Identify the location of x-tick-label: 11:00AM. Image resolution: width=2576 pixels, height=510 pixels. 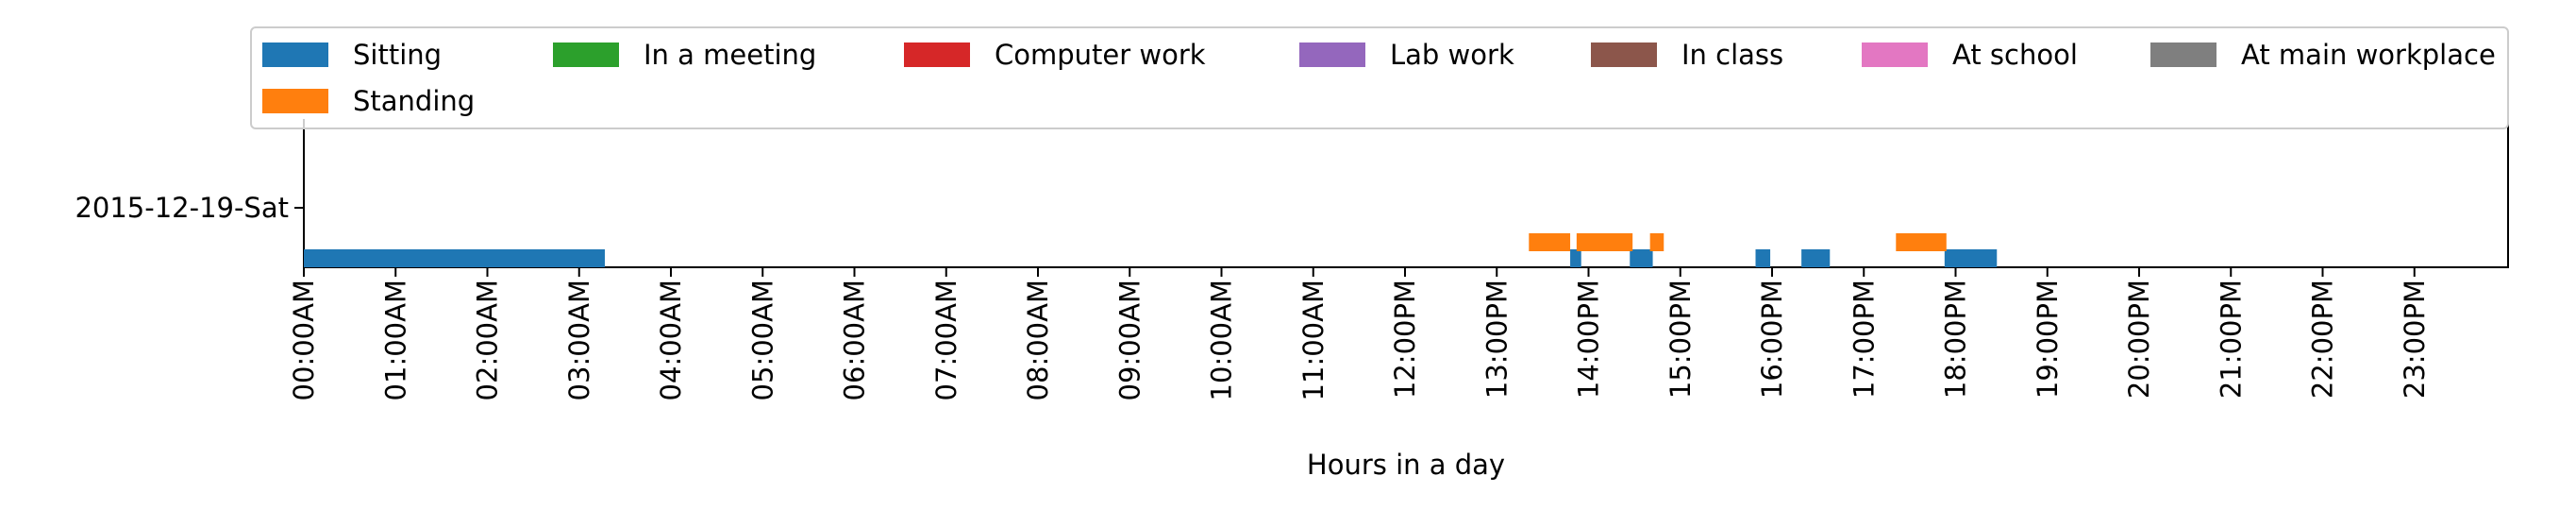
(1313, 340).